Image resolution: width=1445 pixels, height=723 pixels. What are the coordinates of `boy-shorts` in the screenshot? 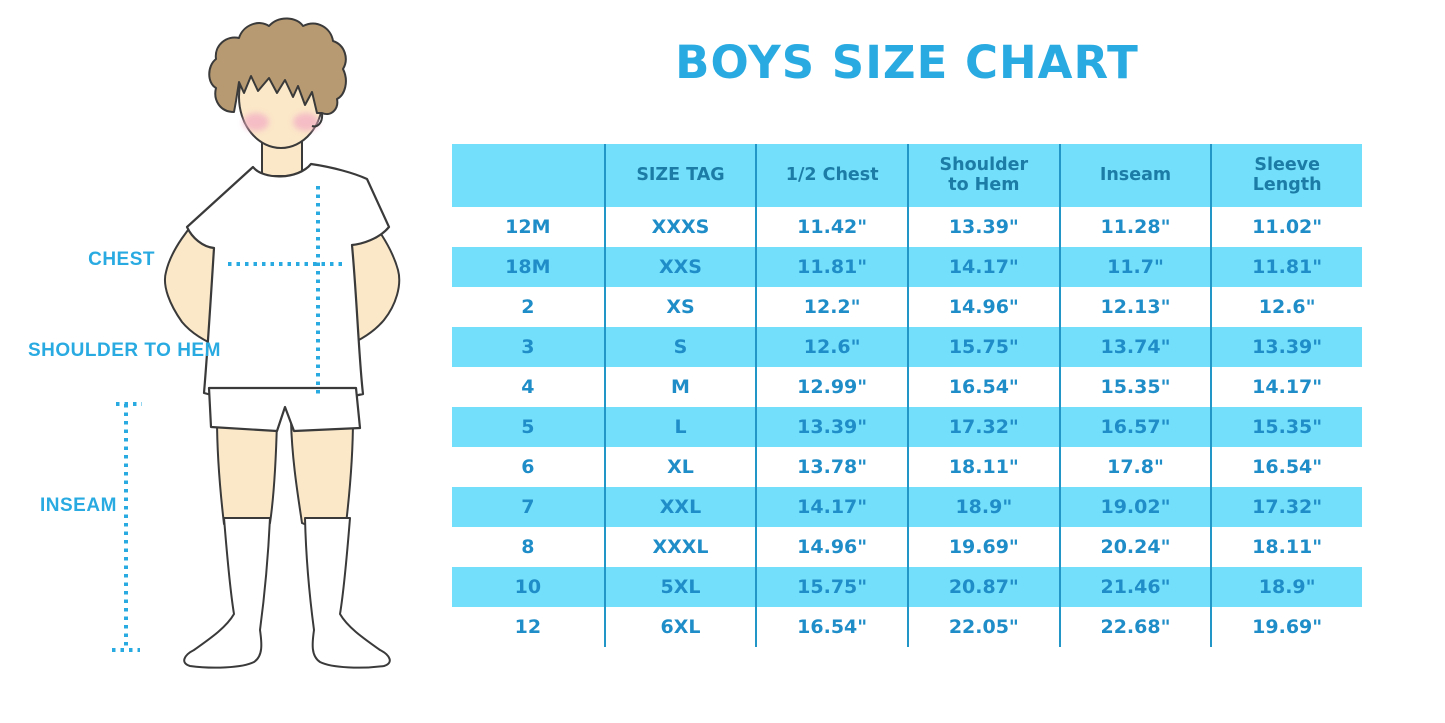 It's located at (284, 409).